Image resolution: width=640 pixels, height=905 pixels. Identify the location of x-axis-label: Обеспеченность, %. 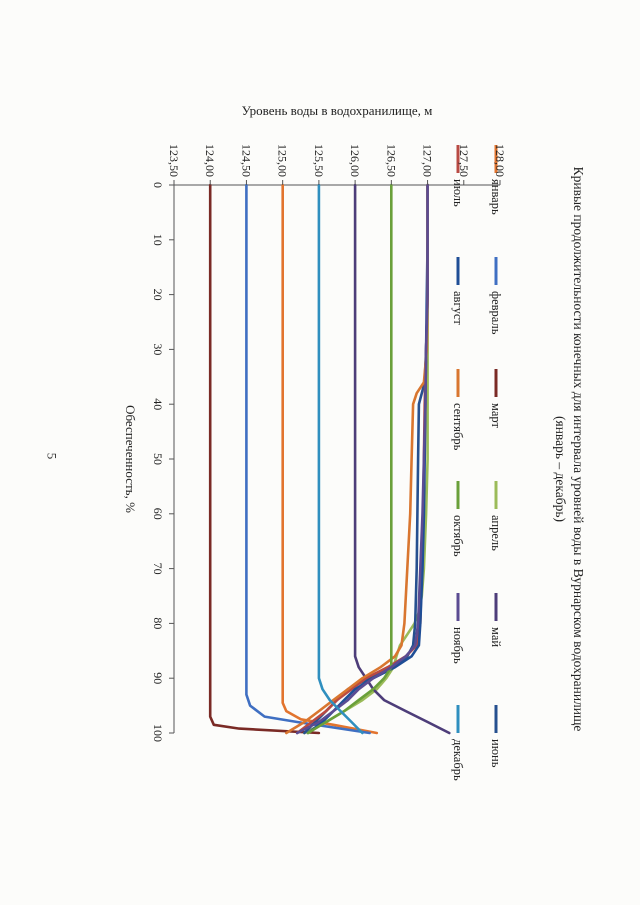
(130, 459).